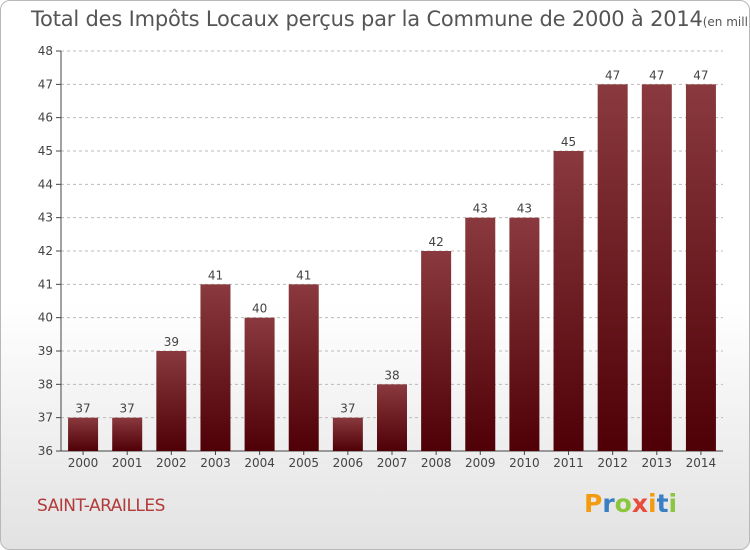  I want to click on x-tick-label: 2008, so click(436, 463).